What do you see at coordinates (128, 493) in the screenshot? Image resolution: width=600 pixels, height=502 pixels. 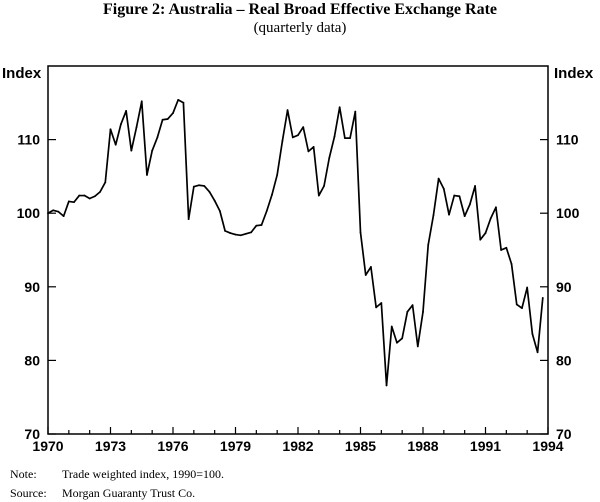 I see `source-text: Morgan Guaranty Trust Co.` at bounding box center [128, 493].